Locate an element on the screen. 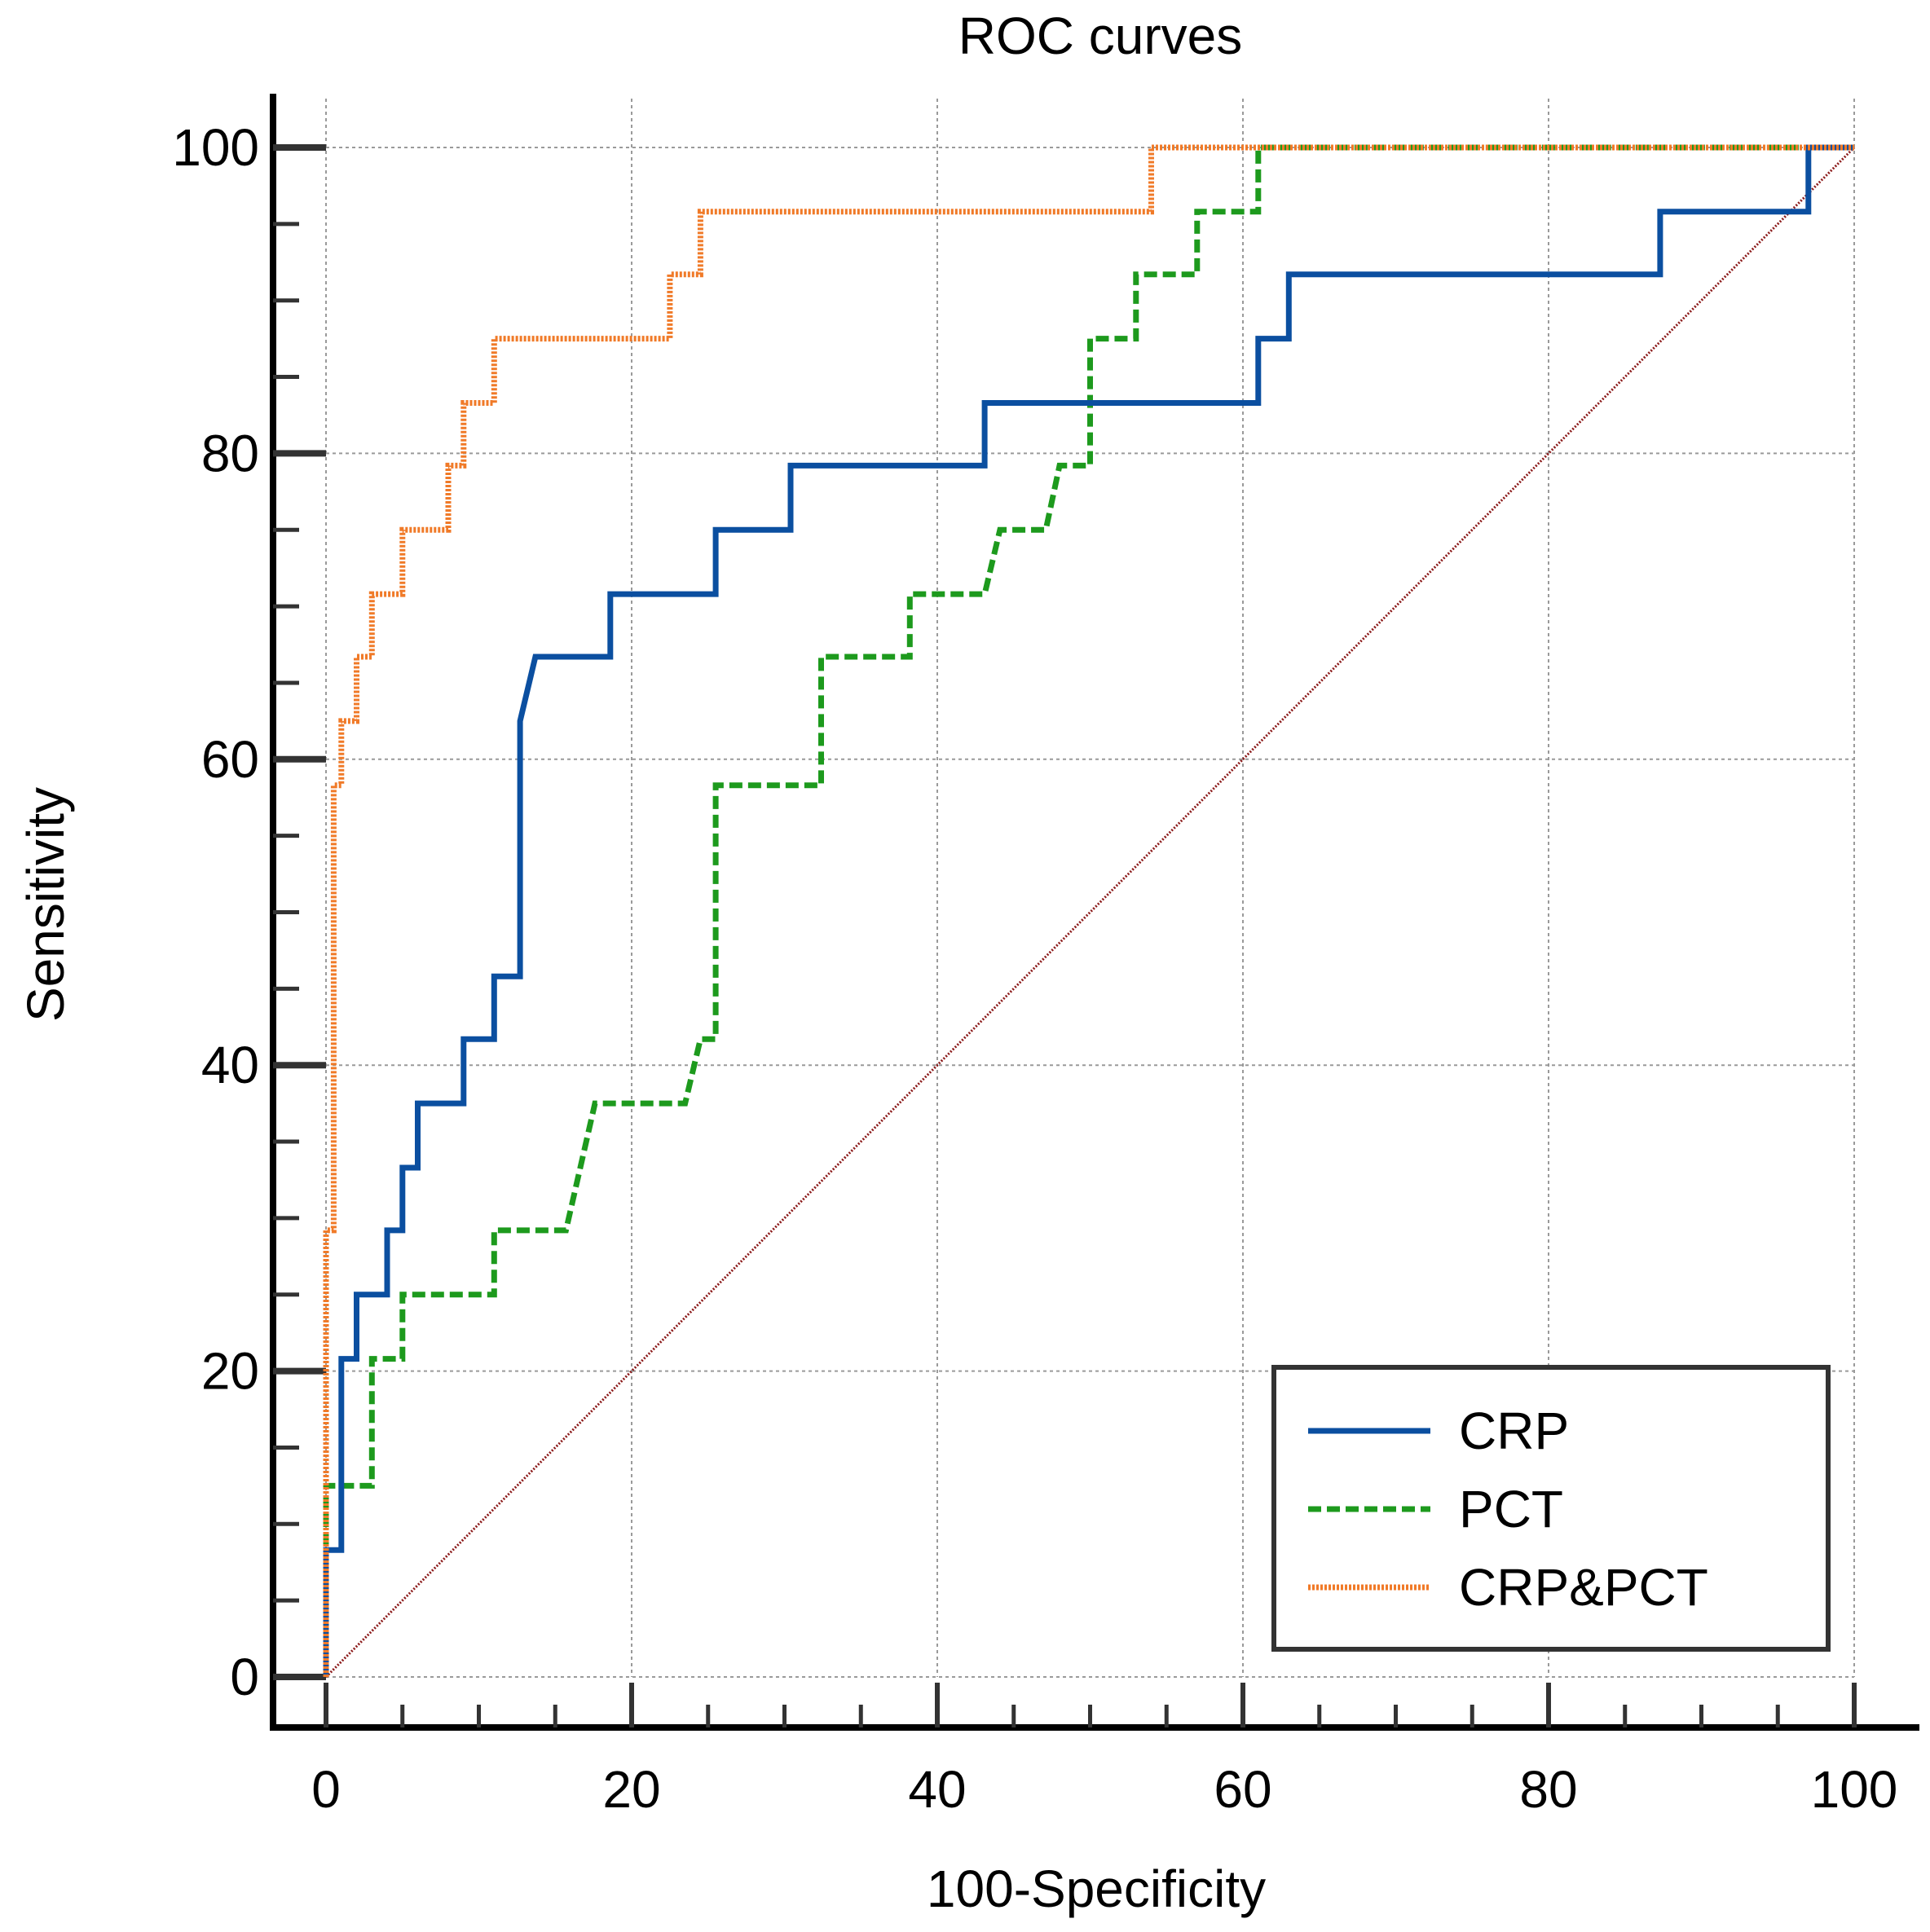 The image size is (1930, 1932). x-axis-label: 100-Specificity is located at coordinates (1096, 1889).